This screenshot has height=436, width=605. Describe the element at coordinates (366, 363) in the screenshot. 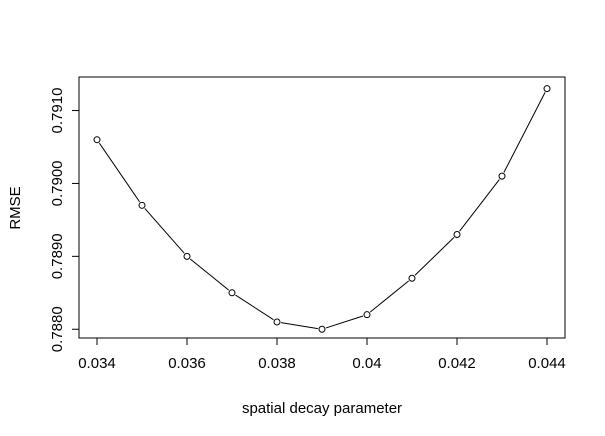

I see `x-tick-label: 0.04` at that location.